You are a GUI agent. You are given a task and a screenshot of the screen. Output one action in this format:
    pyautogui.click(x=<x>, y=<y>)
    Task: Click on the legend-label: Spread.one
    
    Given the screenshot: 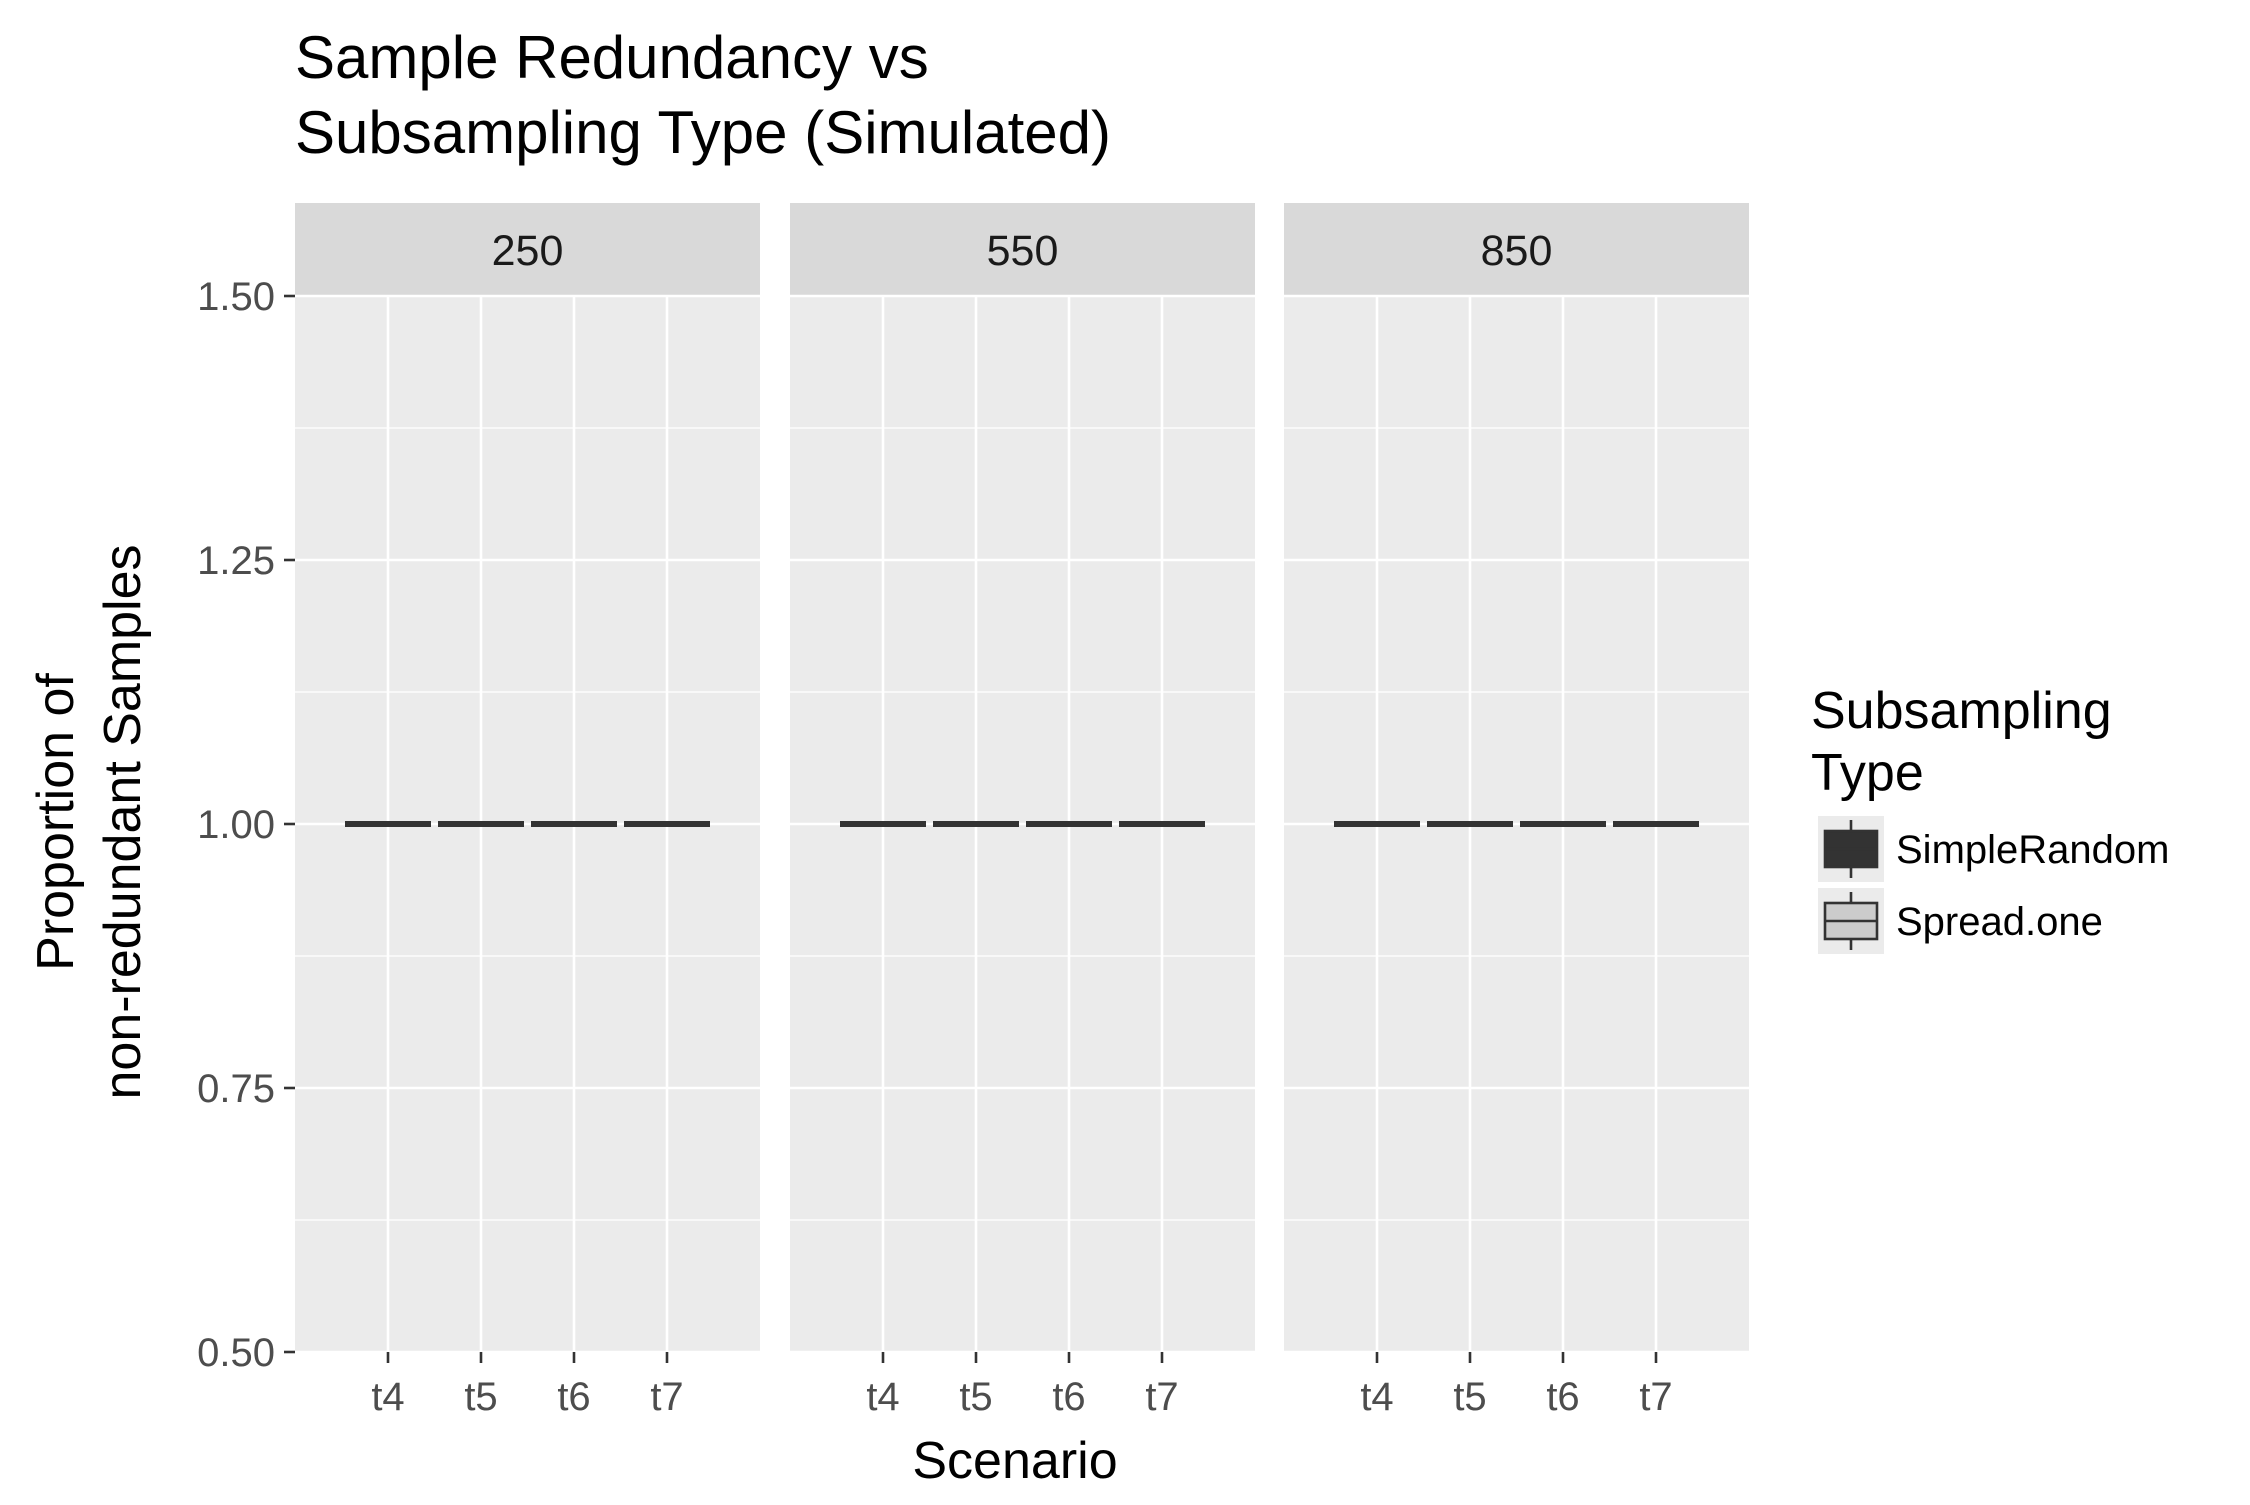 What is the action you would take?
    pyautogui.click(x=1999, y=922)
    